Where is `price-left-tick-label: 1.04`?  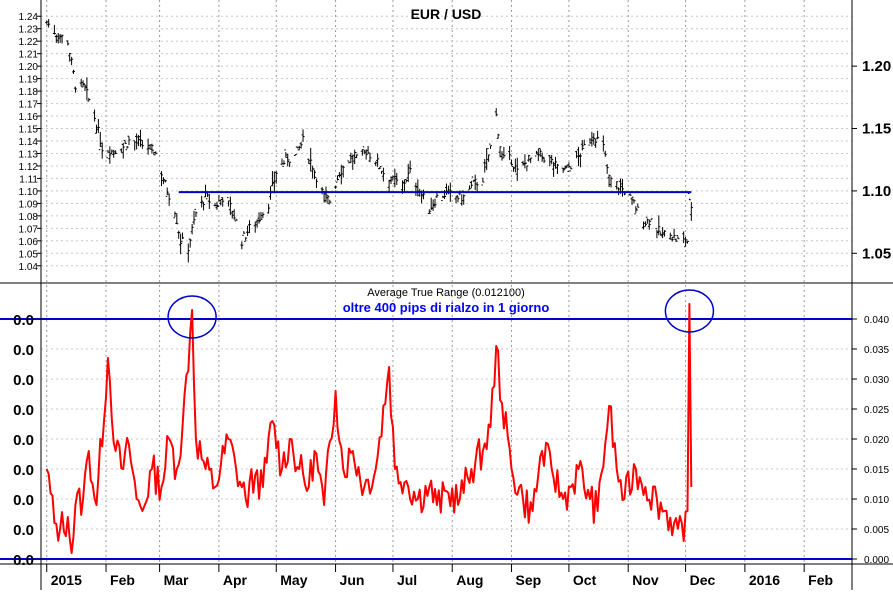 price-left-tick-label: 1.04 is located at coordinates (29, 267).